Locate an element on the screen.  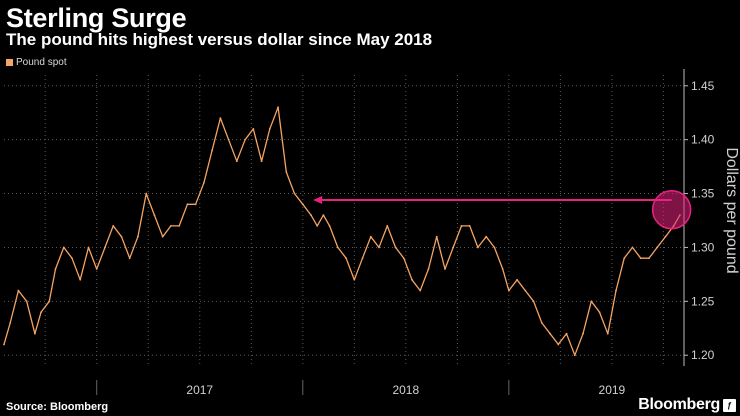
chart-title: Sterling Surge is located at coordinates (96, 18).